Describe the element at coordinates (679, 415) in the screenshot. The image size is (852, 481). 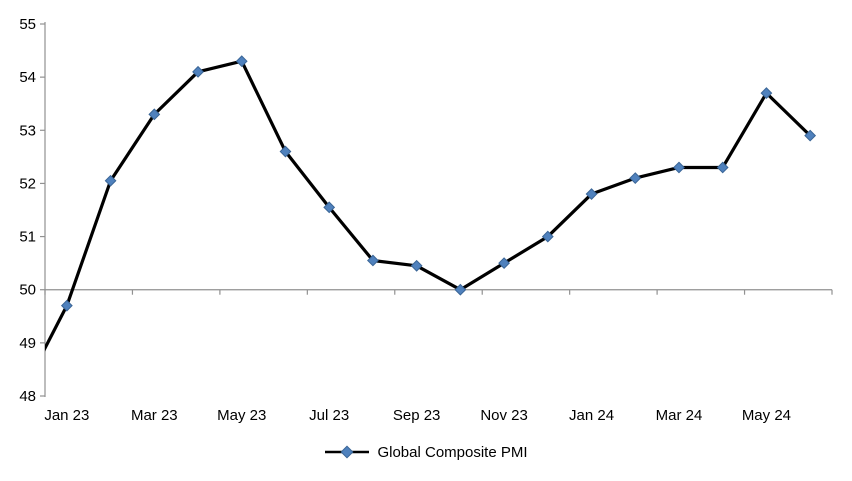
I see `x-tick-label: Mar 24` at that location.